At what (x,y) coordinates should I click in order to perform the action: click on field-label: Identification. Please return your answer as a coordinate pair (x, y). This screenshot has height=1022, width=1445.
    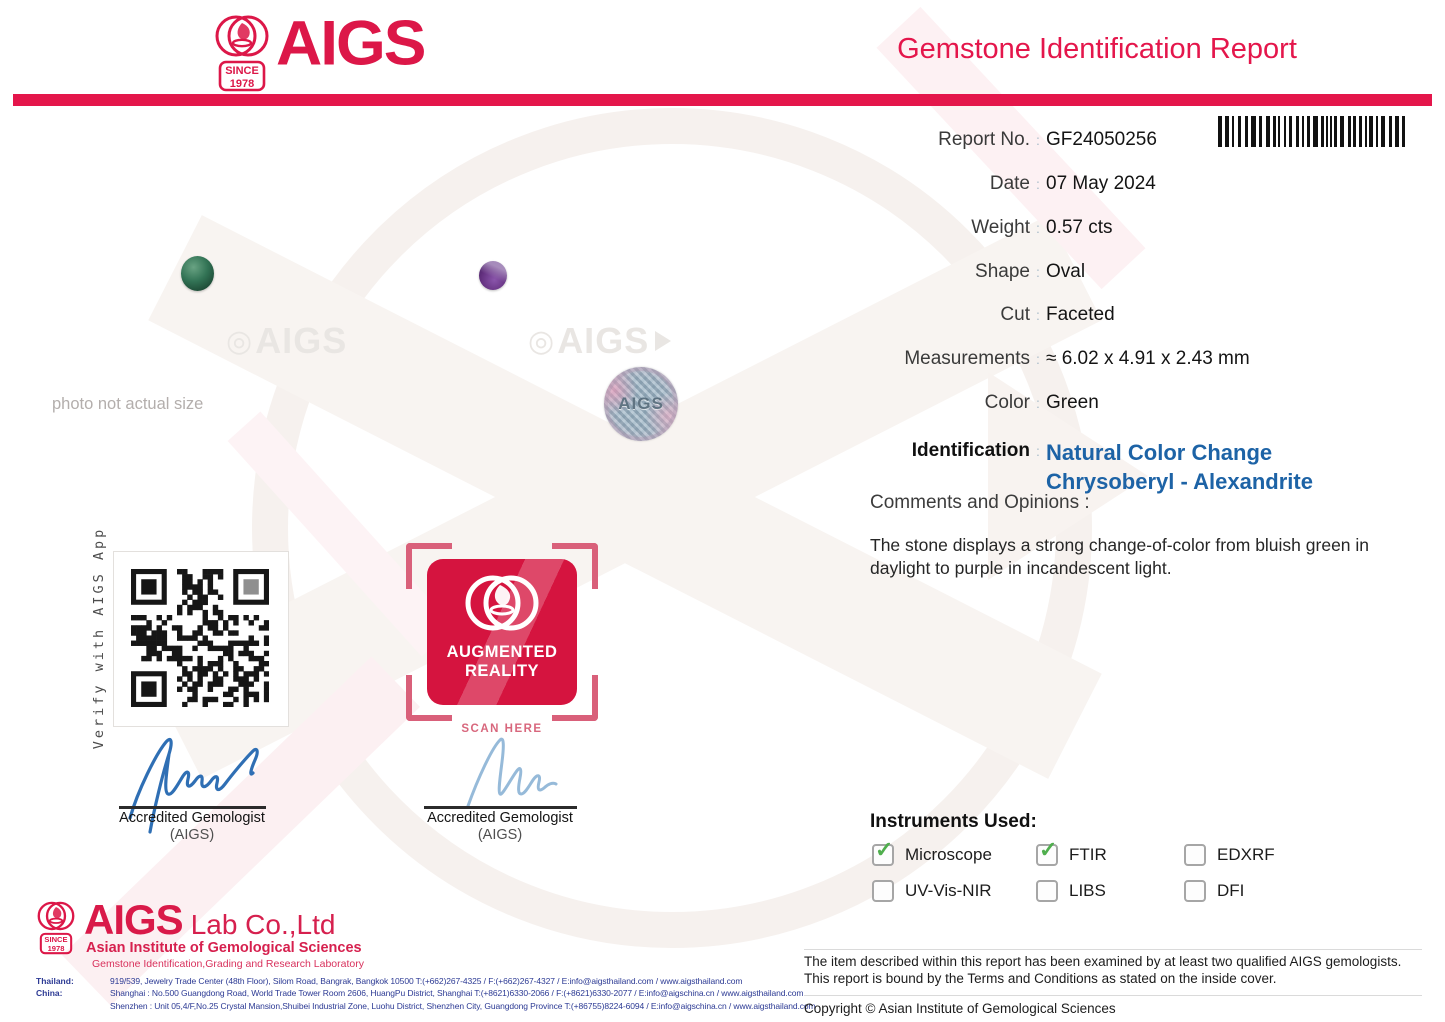
    Looking at the image, I should click on (970, 450).